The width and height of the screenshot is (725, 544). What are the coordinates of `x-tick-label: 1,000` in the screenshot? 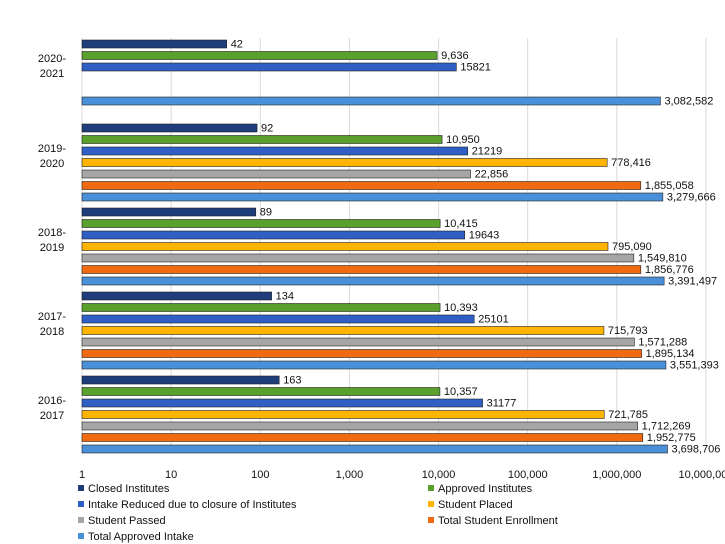 It's located at (350, 475).